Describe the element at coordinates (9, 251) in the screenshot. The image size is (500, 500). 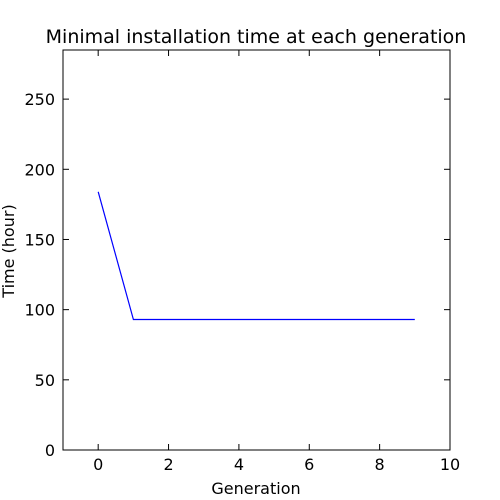
I see `y-axis-label: Time (hour)` at that location.